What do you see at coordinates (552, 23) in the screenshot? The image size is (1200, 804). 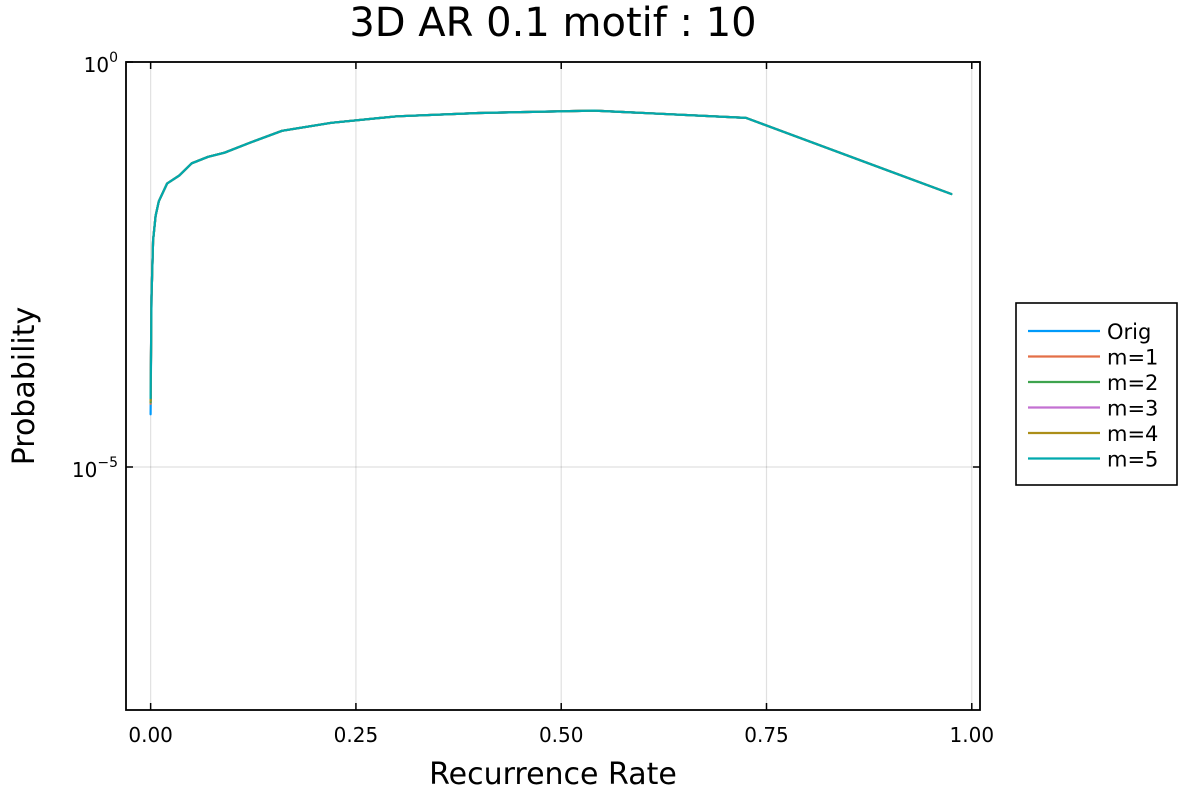 I see `chart-title: 3D AR 0.1 motif : 10` at bounding box center [552, 23].